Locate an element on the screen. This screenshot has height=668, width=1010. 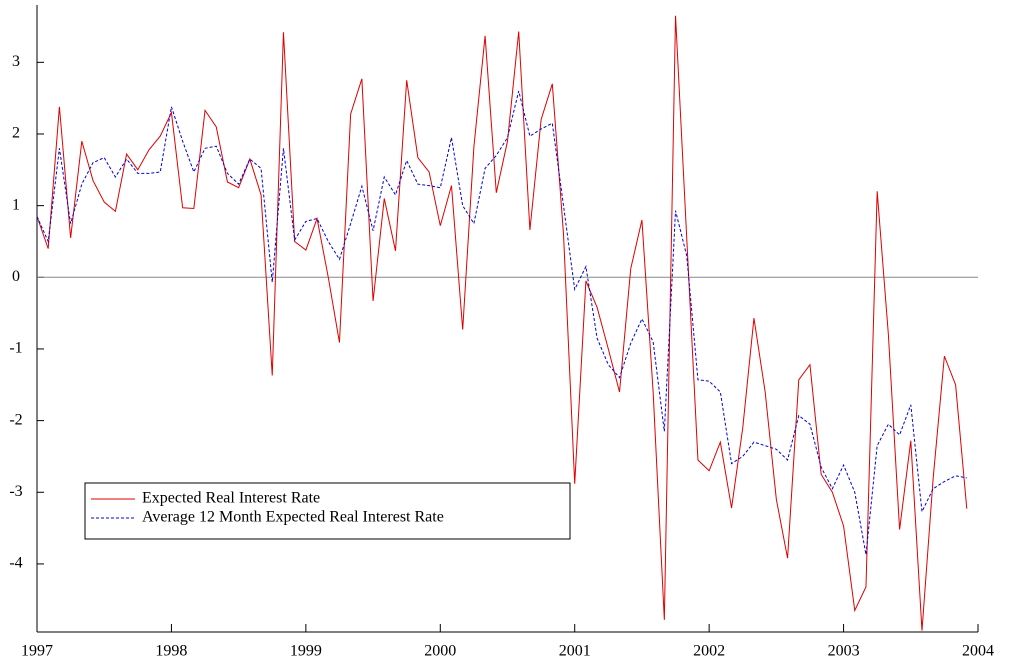
legend-label: Expected Real Interest Rate is located at coordinates (231, 498).